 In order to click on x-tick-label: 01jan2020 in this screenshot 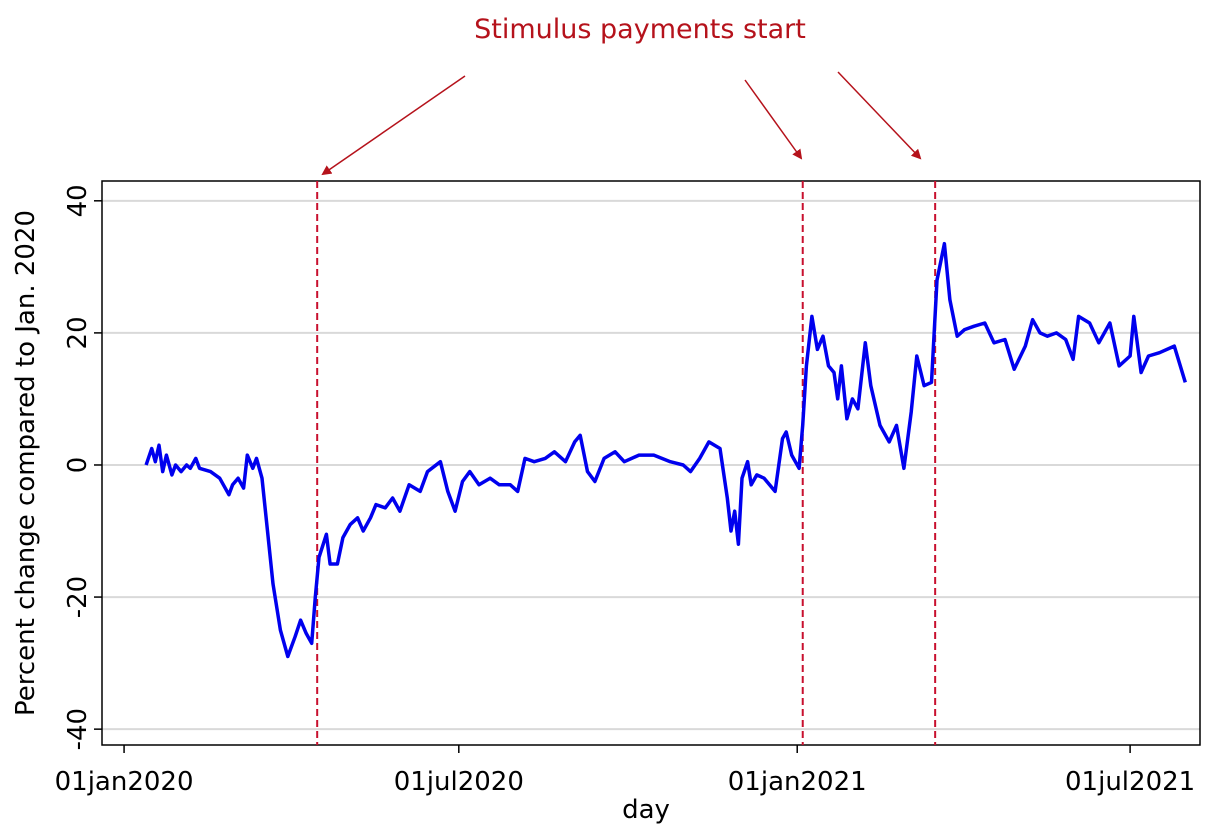, I will do `click(124, 782)`.